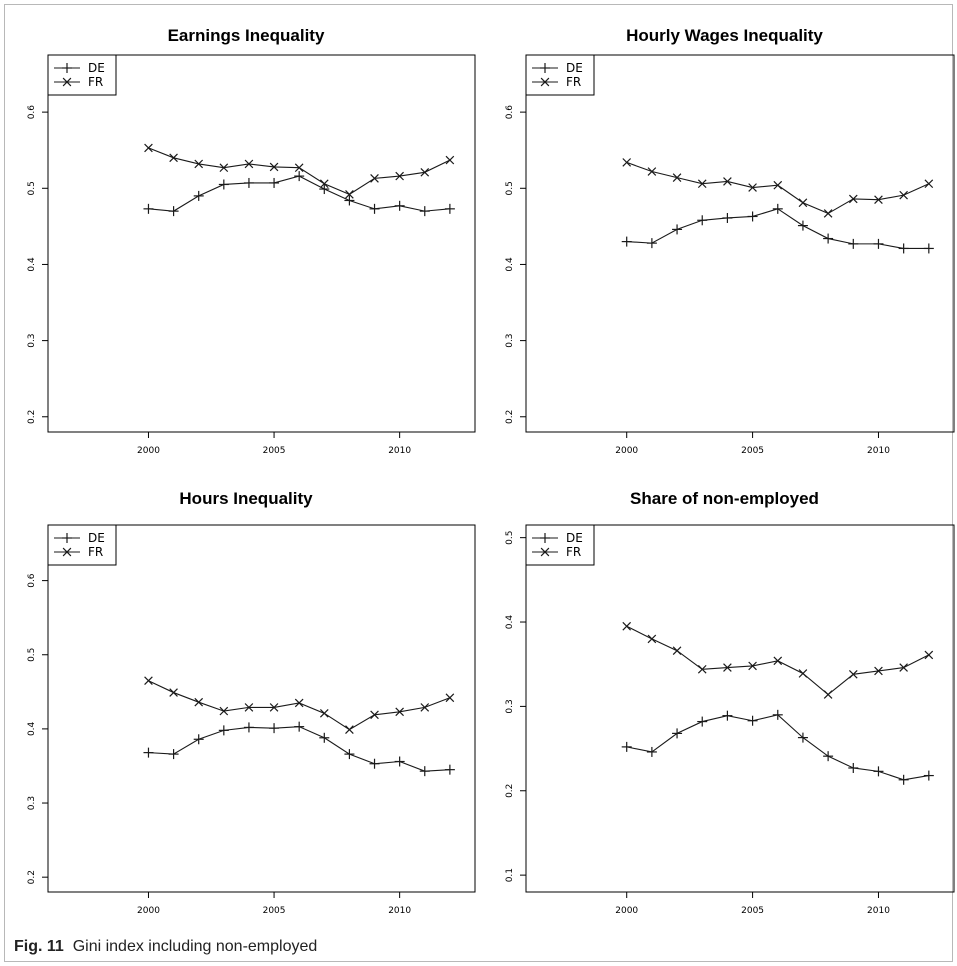 This screenshot has width=957, height=966. I want to click on data-point-fr-2006, so click(299, 703).